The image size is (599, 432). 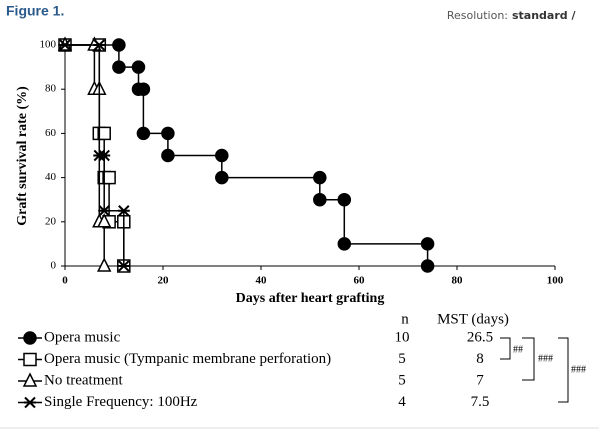 I want to click on resolution-value: standard /, so click(x=544, y=15).